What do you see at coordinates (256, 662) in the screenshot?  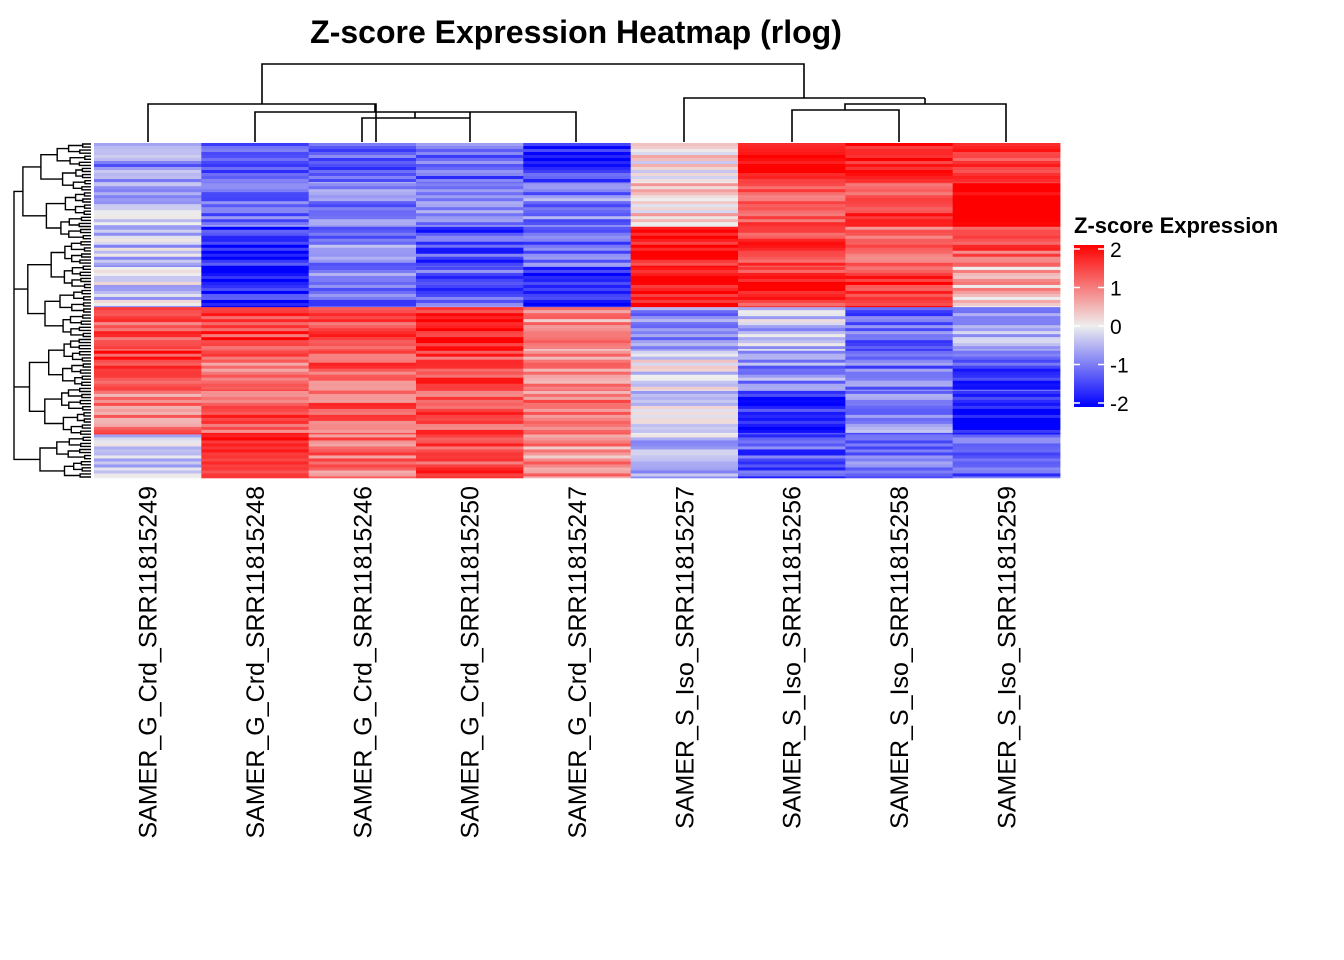 I see `column-label: SAMER_G_Crd_SRR11815248` at bounding box center [256, 662].